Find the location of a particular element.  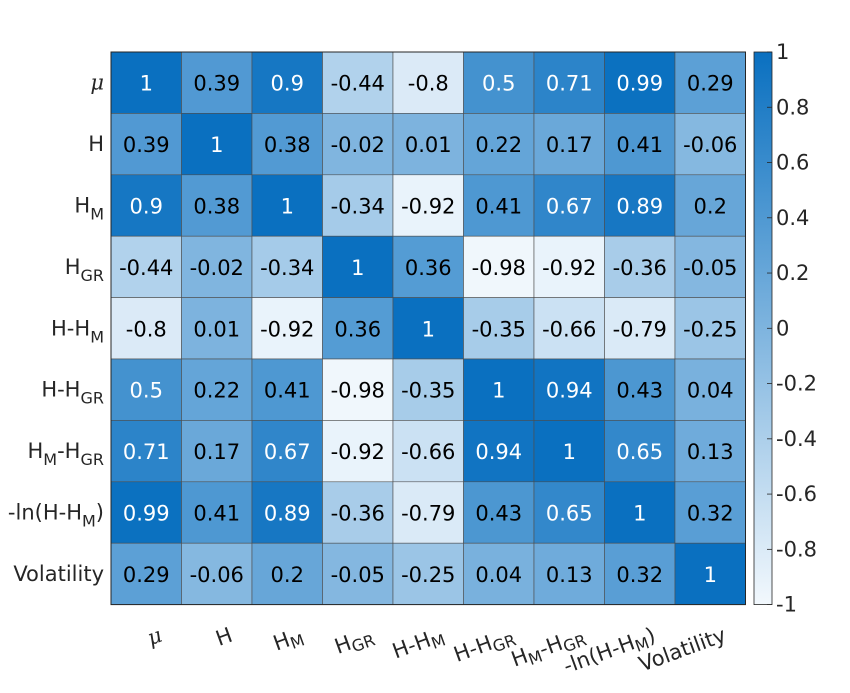

cell-value: -0.8 is located at coordinates (146, 329).